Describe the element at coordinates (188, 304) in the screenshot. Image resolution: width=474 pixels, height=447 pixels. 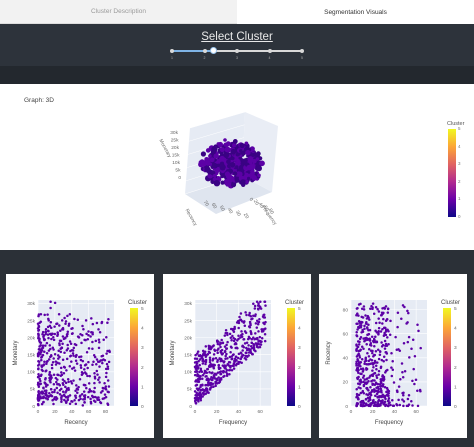
I see `y-tick-label: 30k` at that location.